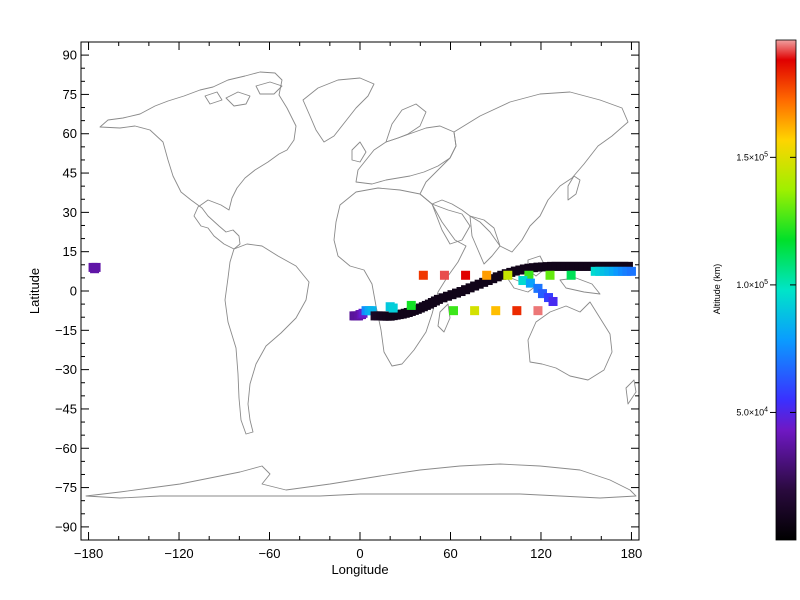 The image size is (800, 600). I want to click on y-tick-label: 15, so click(70, 251).